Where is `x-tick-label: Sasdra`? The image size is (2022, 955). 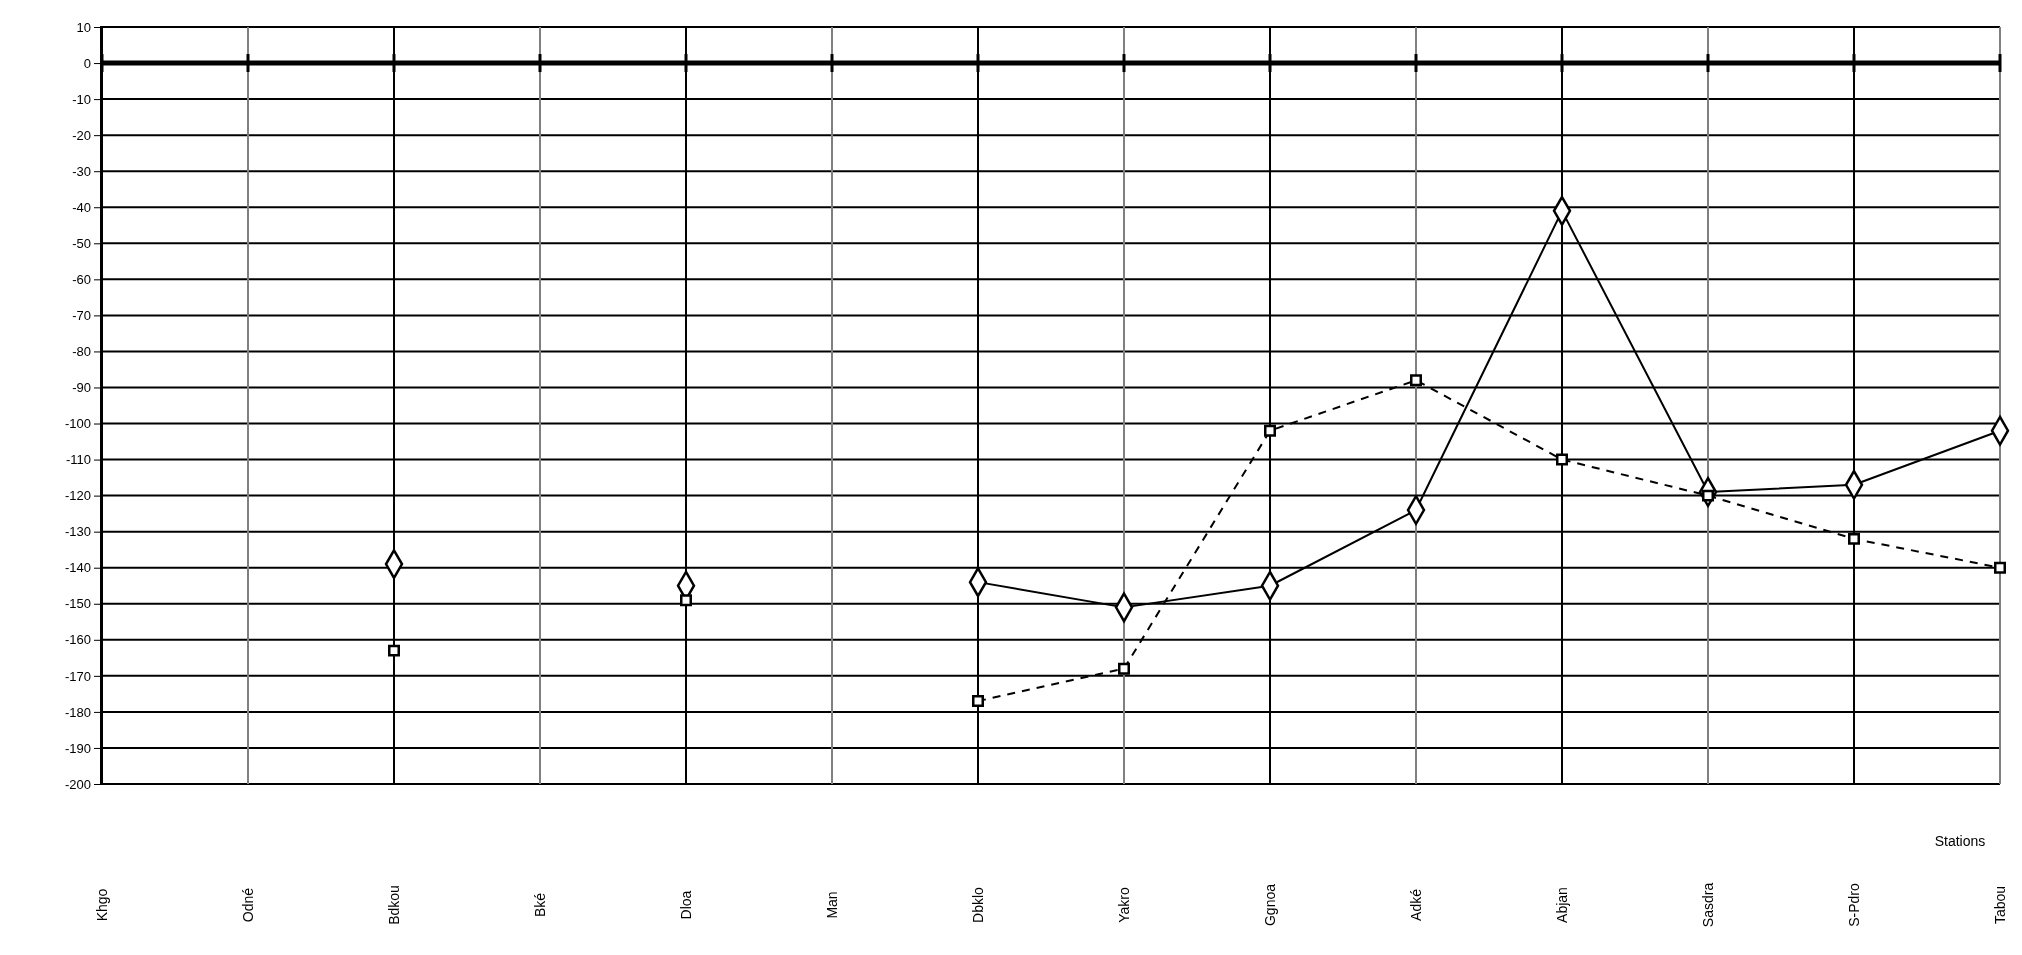 x-tick-label: Sasdra is located at coordinates (1708, 905).